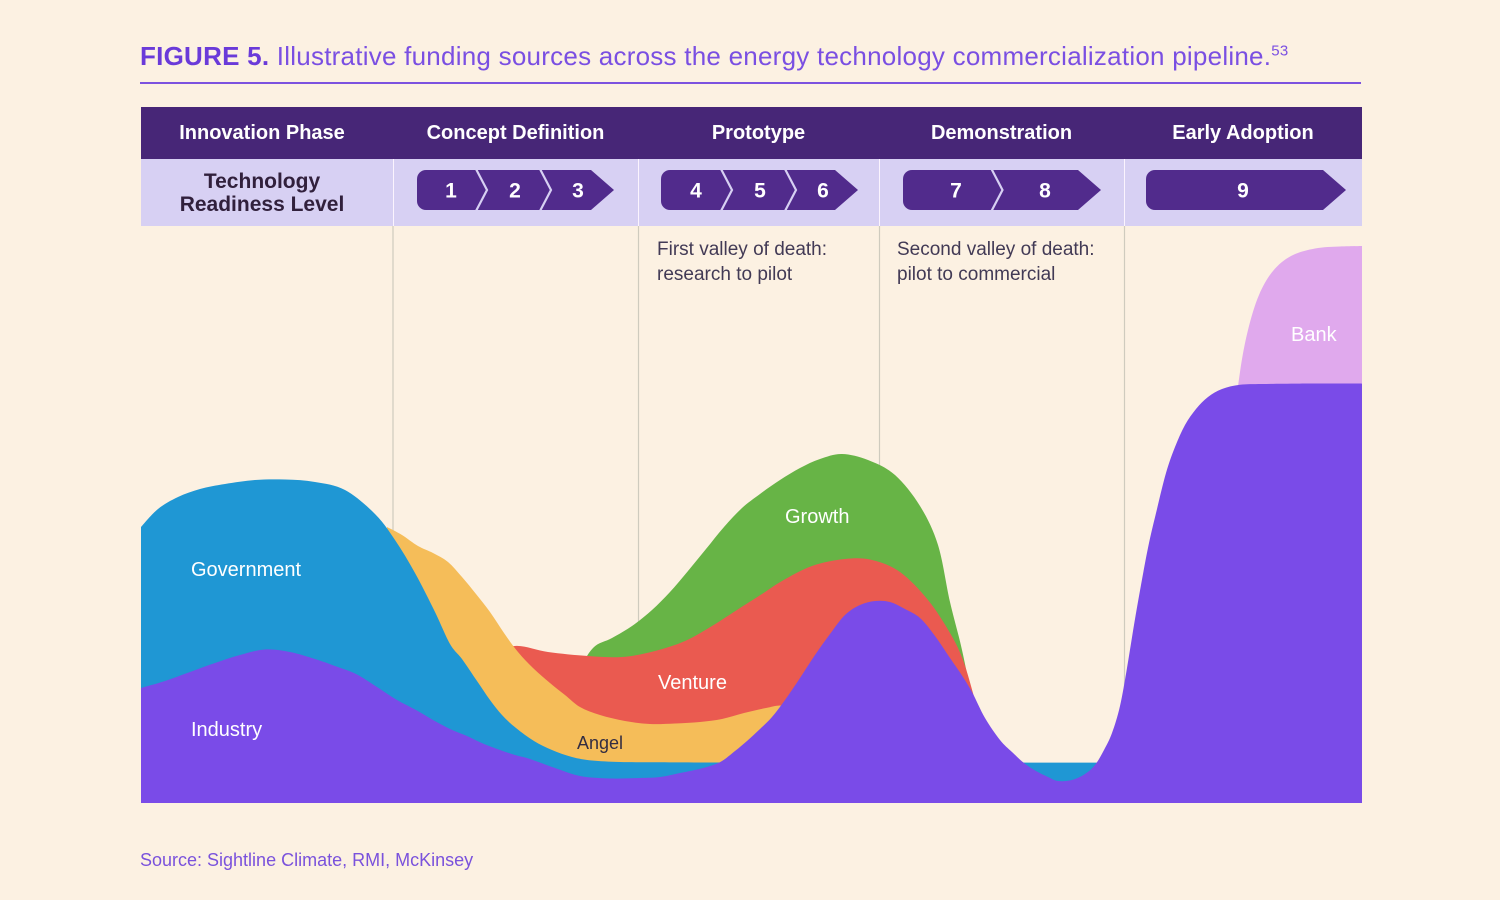 The height and width of the screenshot is (900, 1500). What do you see at coordinates (578, 191) in the screenshot?
I see `svg-text: 3` at bounding box center [578, 191].